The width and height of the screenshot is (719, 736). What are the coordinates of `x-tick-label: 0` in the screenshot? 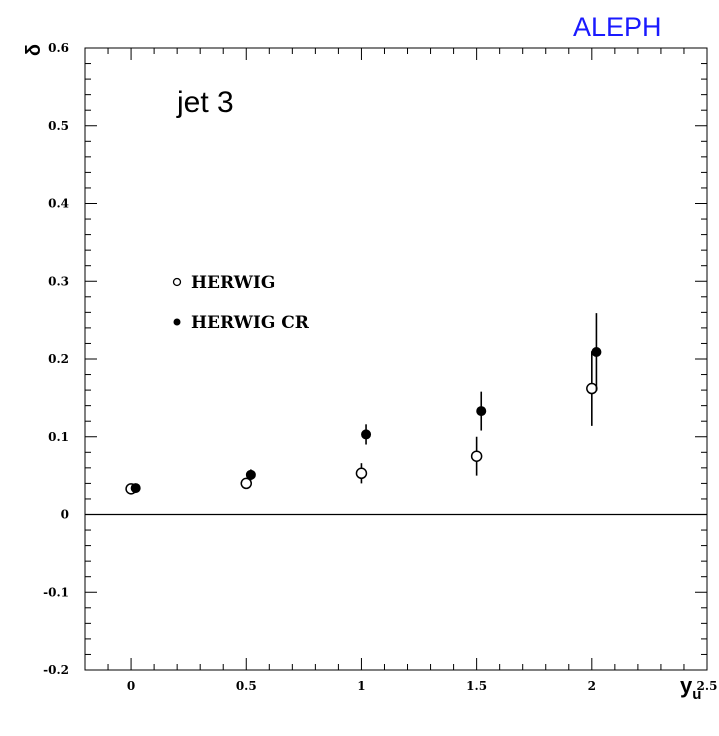 It's located at (131, 686).